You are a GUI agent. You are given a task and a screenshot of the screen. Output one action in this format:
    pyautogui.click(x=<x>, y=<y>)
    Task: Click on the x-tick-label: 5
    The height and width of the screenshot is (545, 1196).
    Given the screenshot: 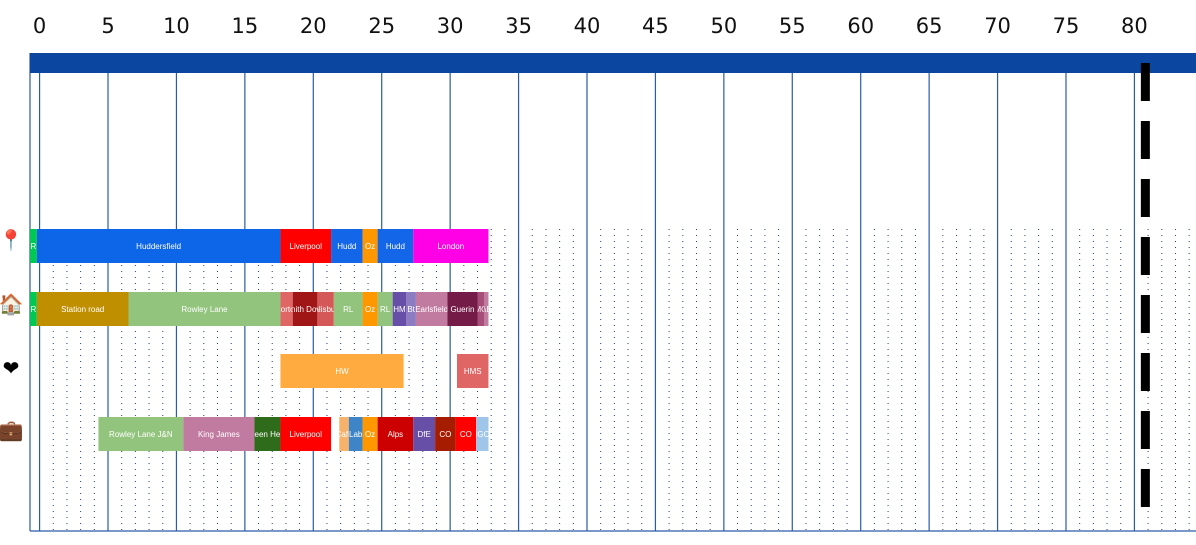 What is the action you would take?
    pyautogui.click(x=107, y=26)
    